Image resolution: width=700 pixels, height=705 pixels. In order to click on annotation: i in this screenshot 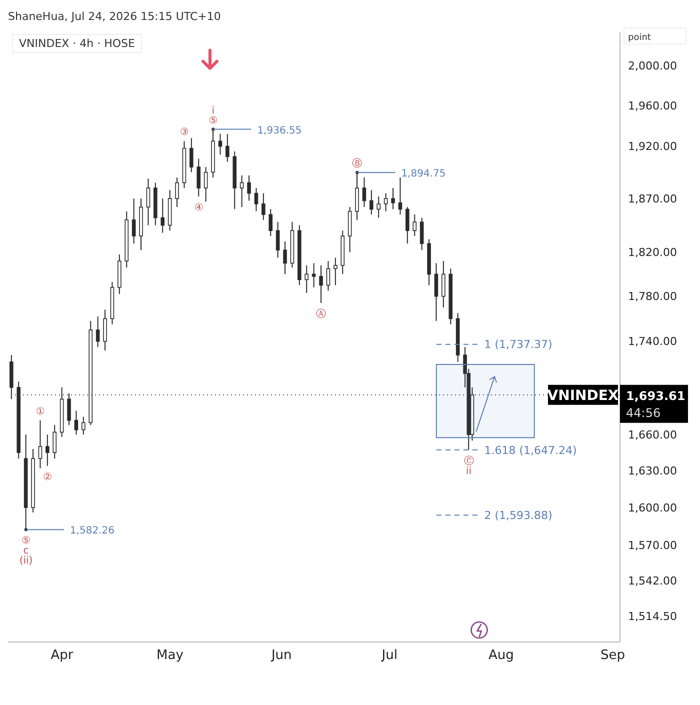, I will do `click(213, 110)`.